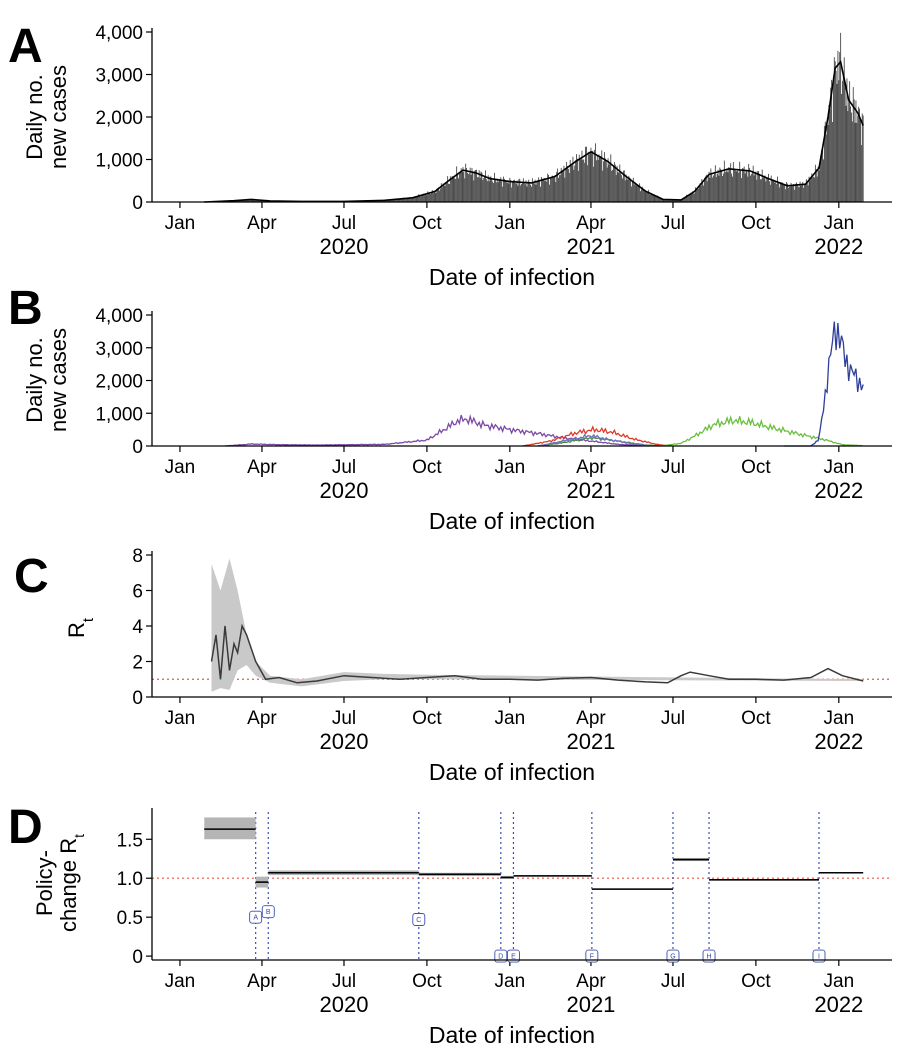  I want to click on smoothed-line, so click(534, 131).